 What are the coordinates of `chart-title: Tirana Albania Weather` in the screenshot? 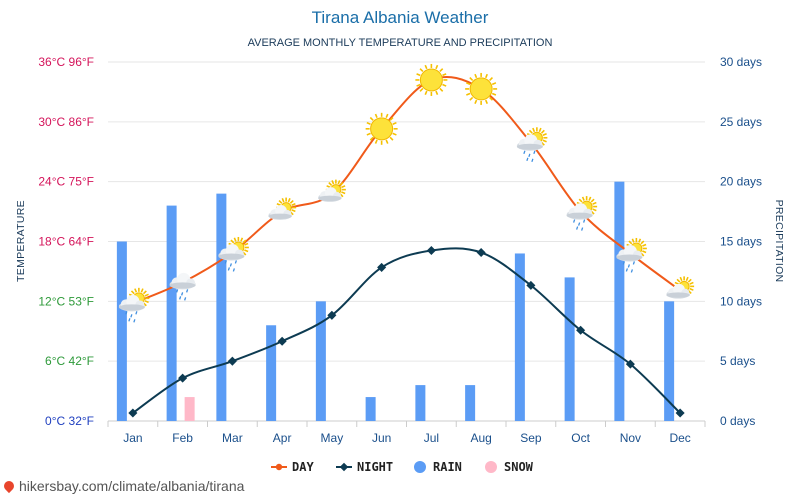 It's located at (400, 17).